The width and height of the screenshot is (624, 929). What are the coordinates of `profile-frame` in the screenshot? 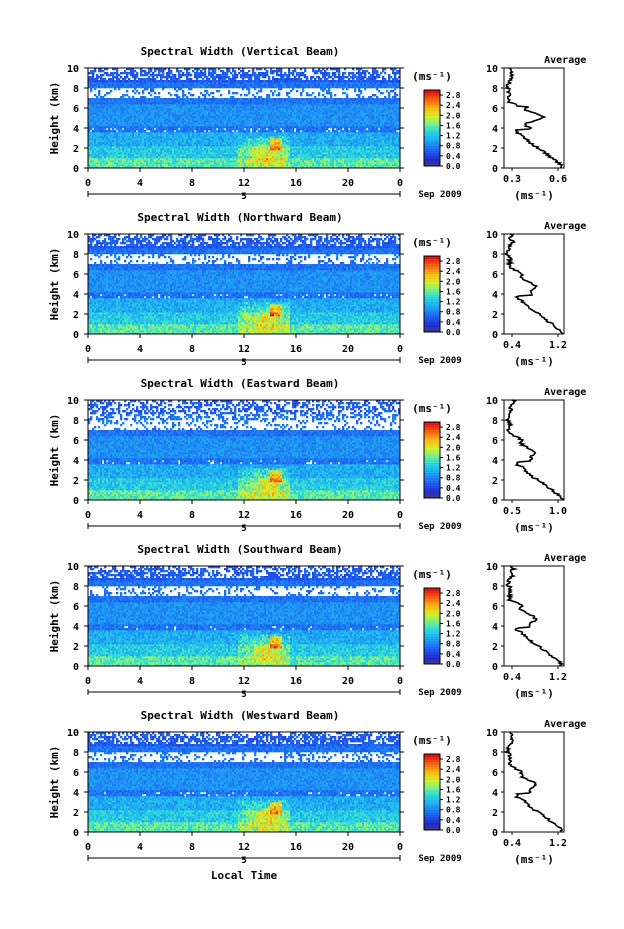 It's located at (534, 450).